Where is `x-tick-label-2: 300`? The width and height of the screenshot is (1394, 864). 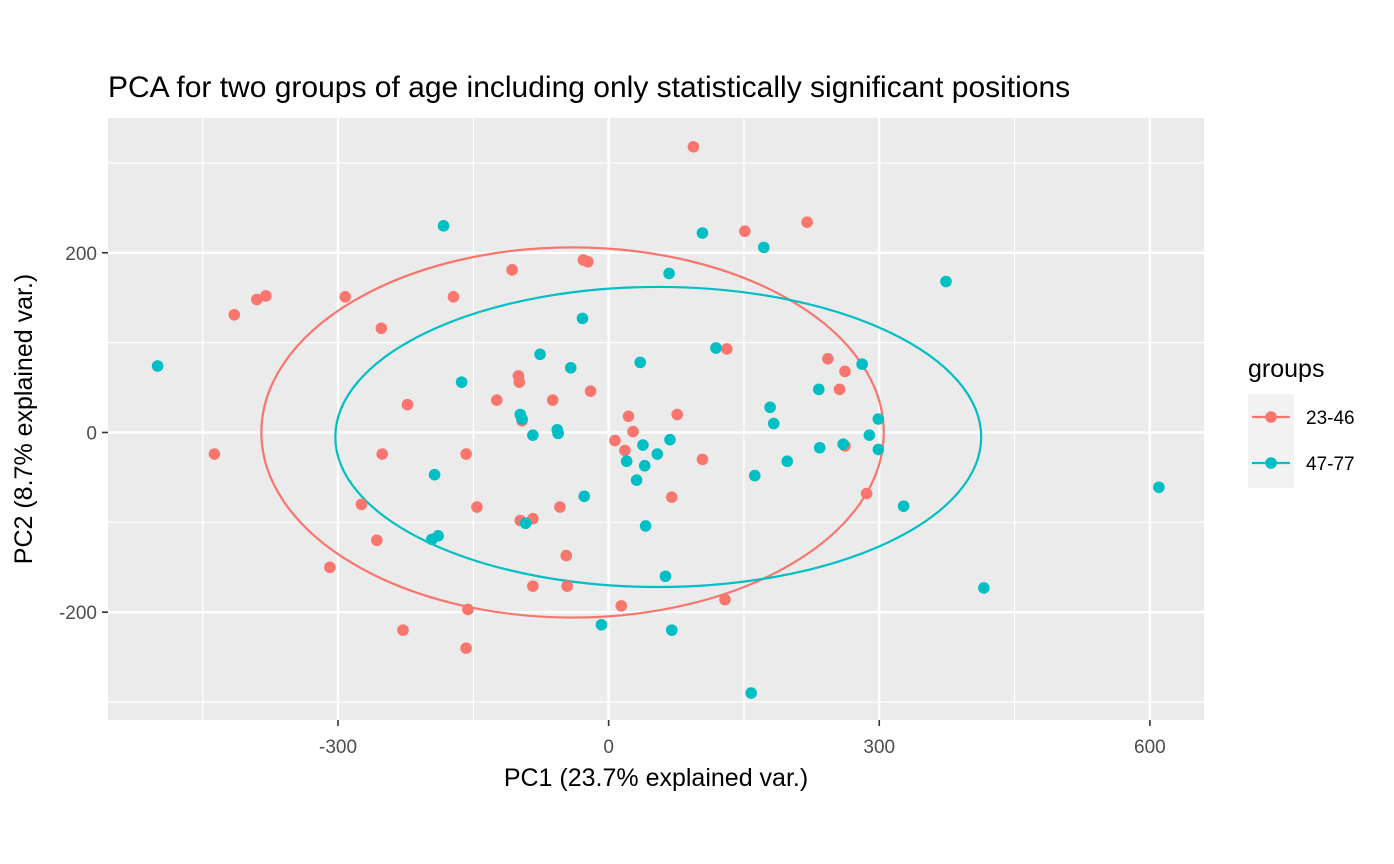 x-tick-label-2: 300 is located at coordinates (879, 747).